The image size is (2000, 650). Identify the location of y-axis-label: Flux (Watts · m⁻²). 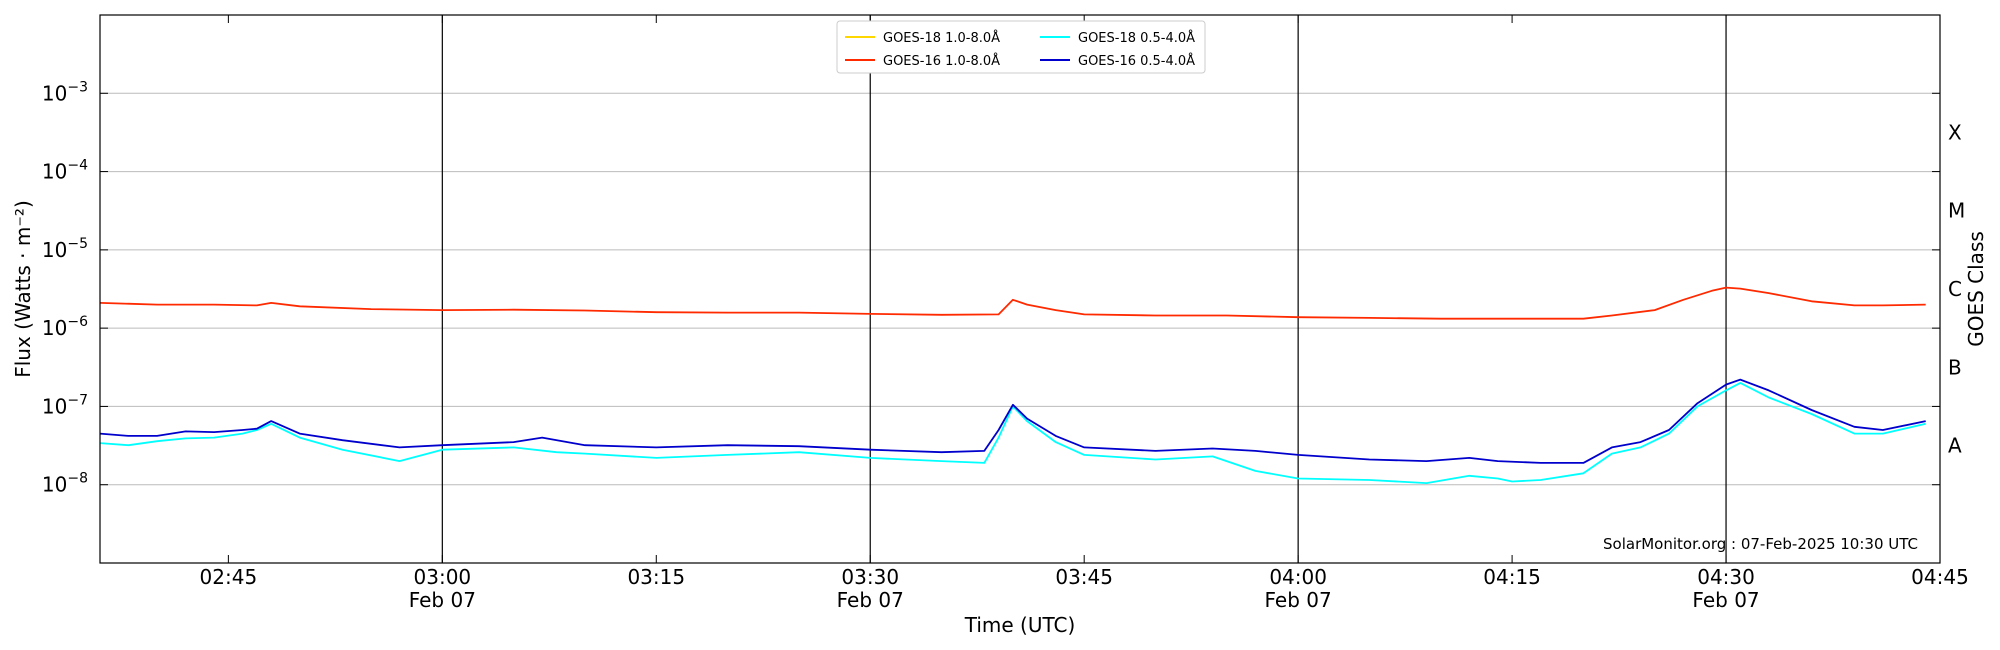
(23, 289).